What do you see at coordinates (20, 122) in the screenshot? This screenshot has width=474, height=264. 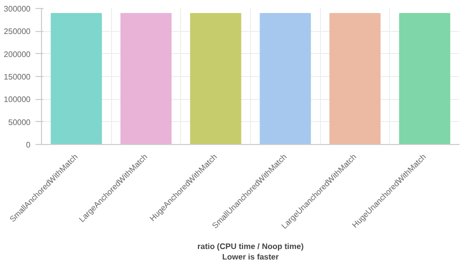 I see `y-tick-label: 50000` at bounding box center [20, 122].